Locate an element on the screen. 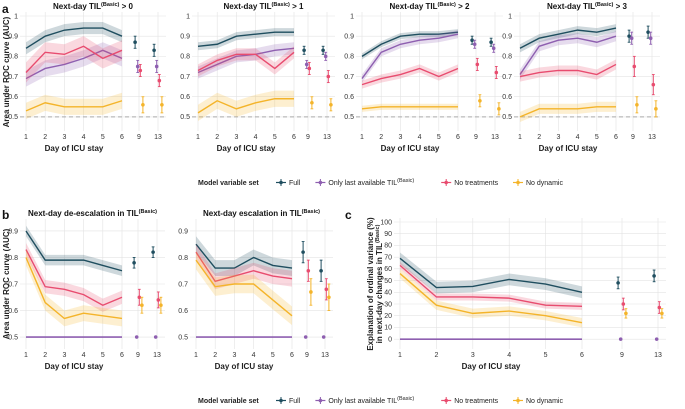 The width and height of the screenshot is (685, 409). legend-swatch-dot-no_dyn is located at coordinates (518, 182).